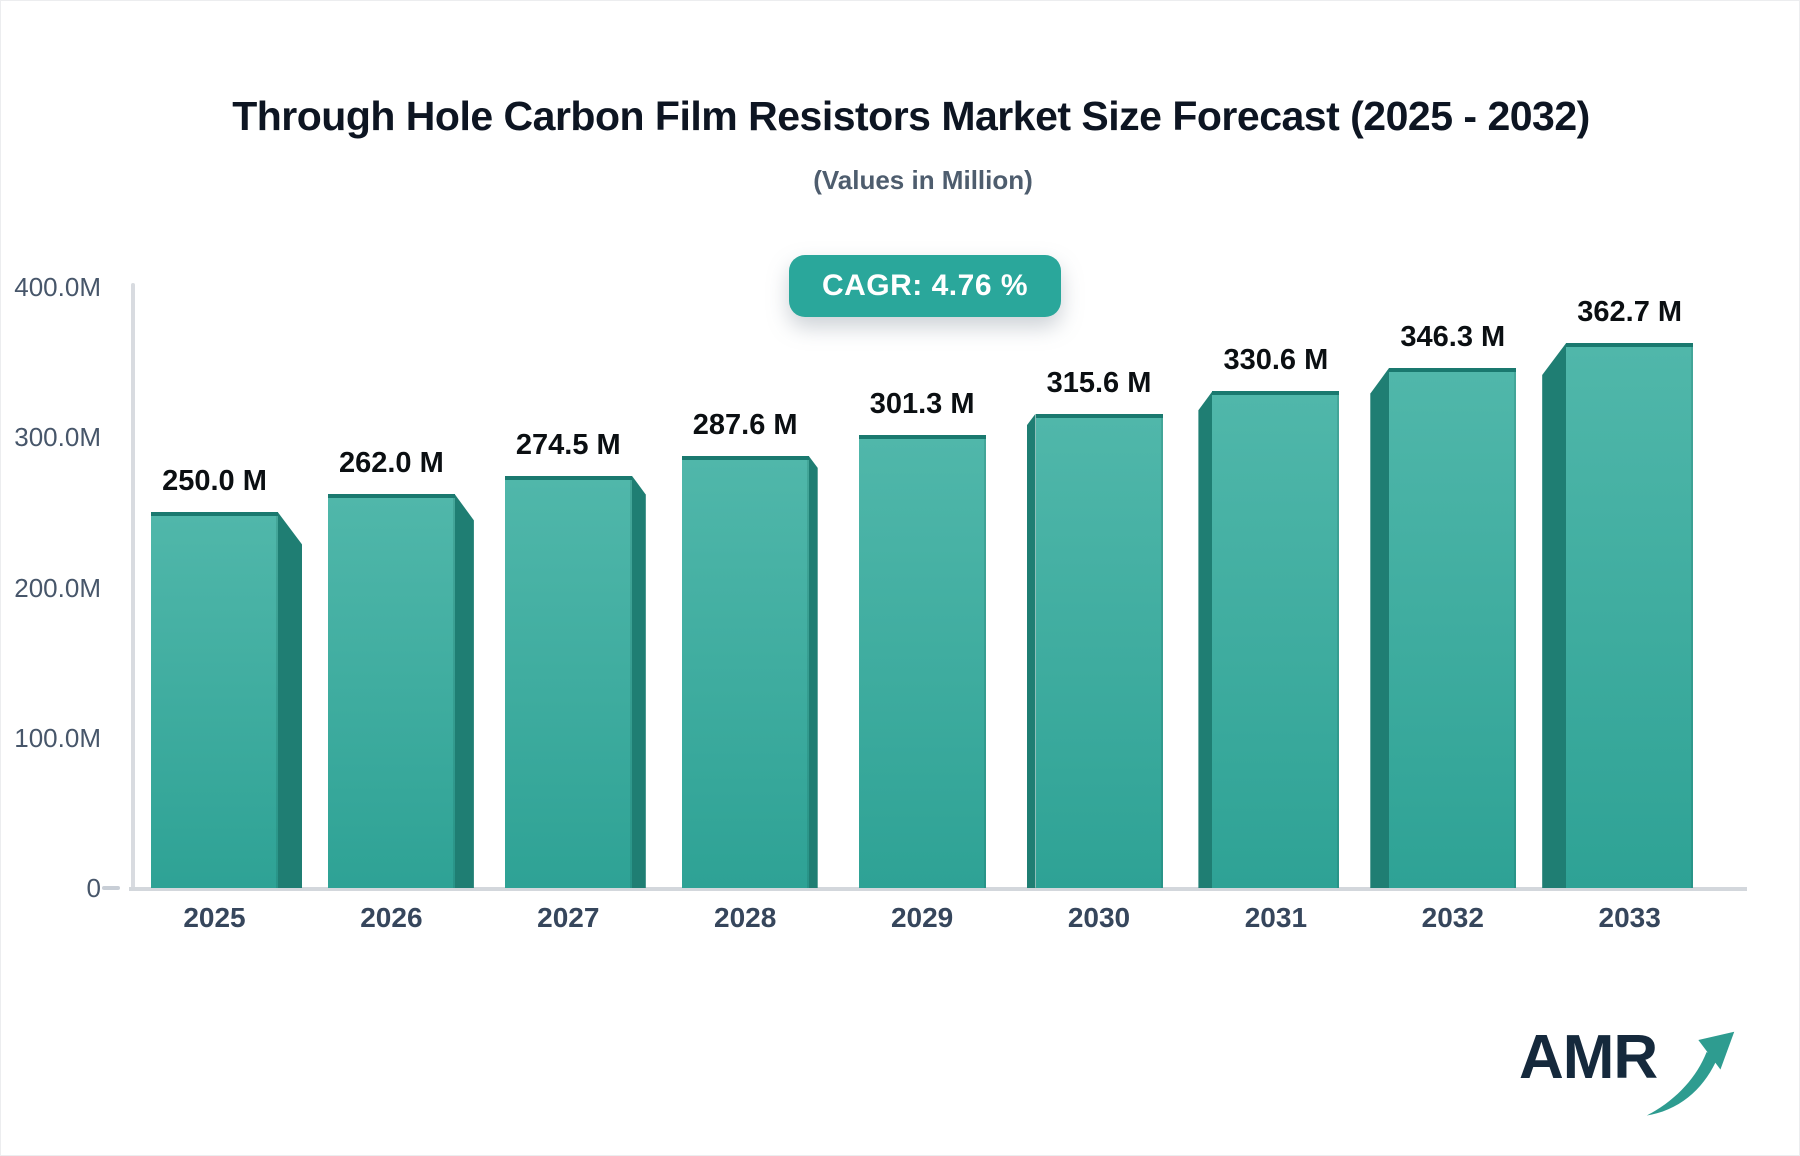  What do you see at coordinates (1453, 627) in the screenshot?
I see `bar-face-2032` at bounding box center [1453, 627].